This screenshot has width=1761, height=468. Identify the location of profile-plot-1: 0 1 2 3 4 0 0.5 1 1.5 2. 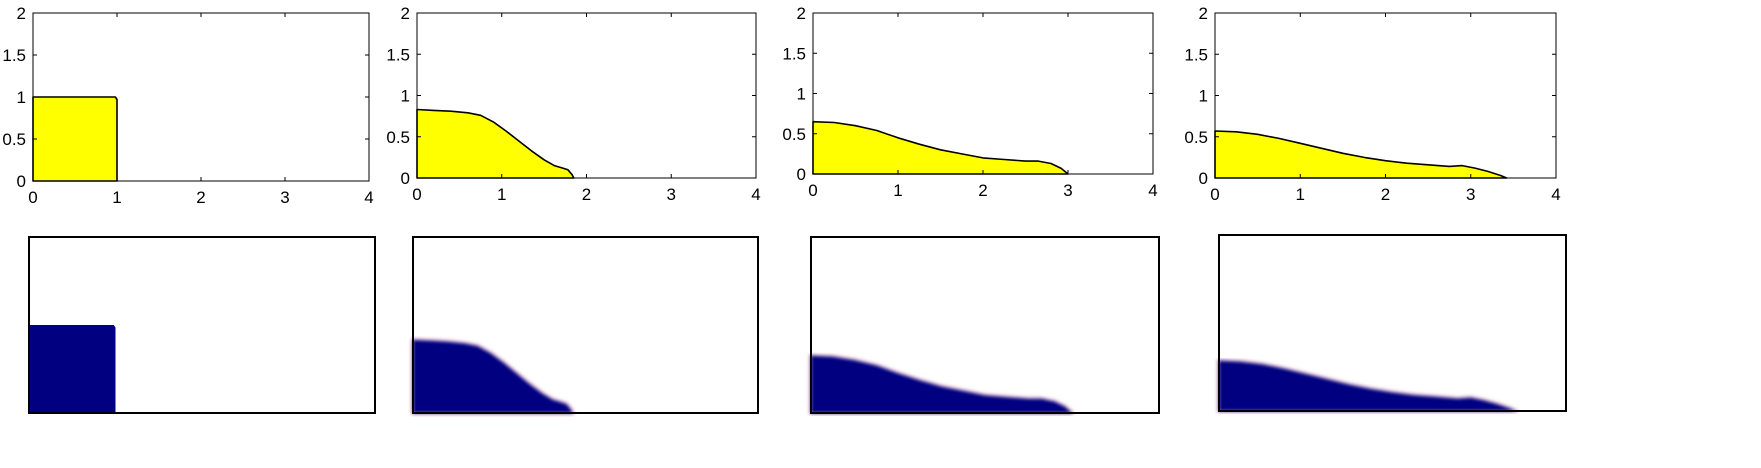
(187, 105).